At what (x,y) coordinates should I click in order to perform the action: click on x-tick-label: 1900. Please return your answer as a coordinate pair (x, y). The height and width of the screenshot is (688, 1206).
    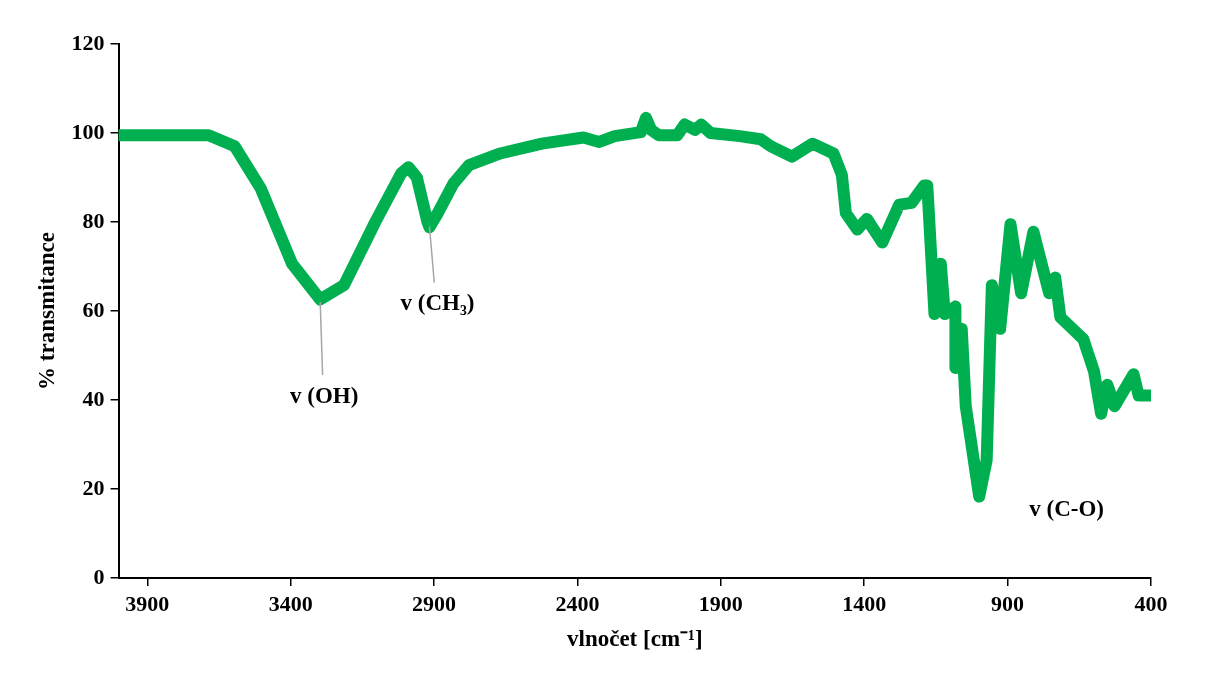
    Looking at the image, I should click on (720, 603).